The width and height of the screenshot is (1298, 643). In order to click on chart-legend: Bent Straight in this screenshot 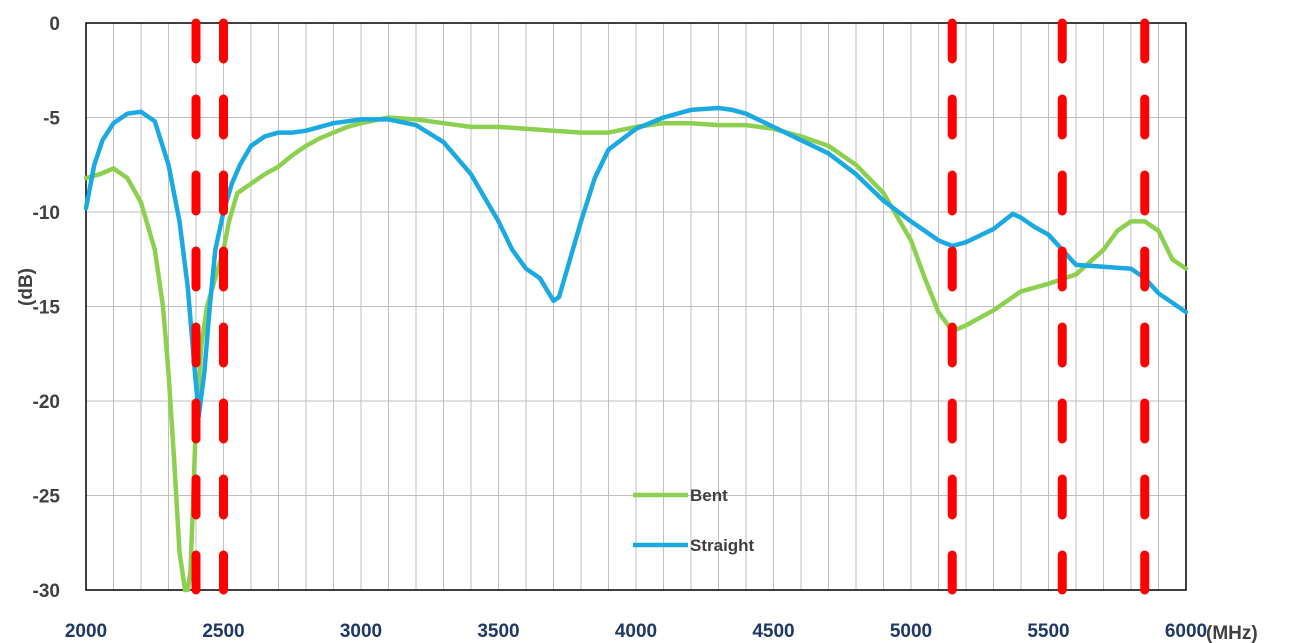, I will do `click(694, 520)`.